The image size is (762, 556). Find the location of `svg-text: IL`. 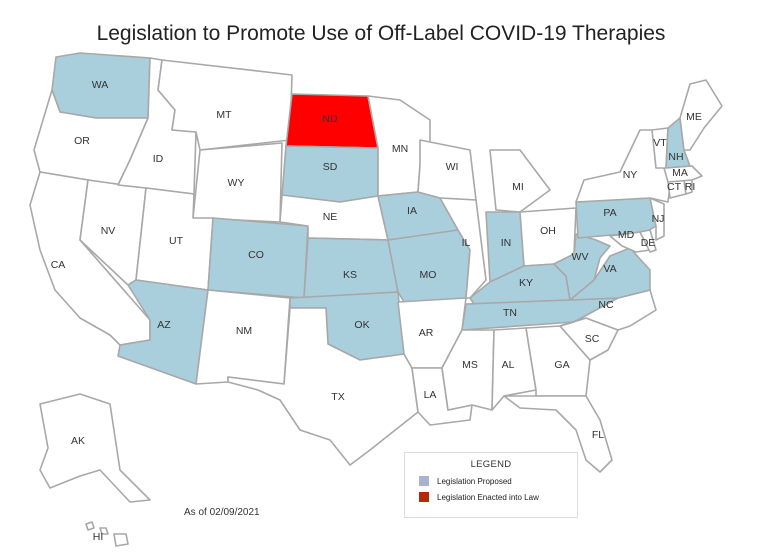

svg-text: IL is located at coordinates (466, 243).